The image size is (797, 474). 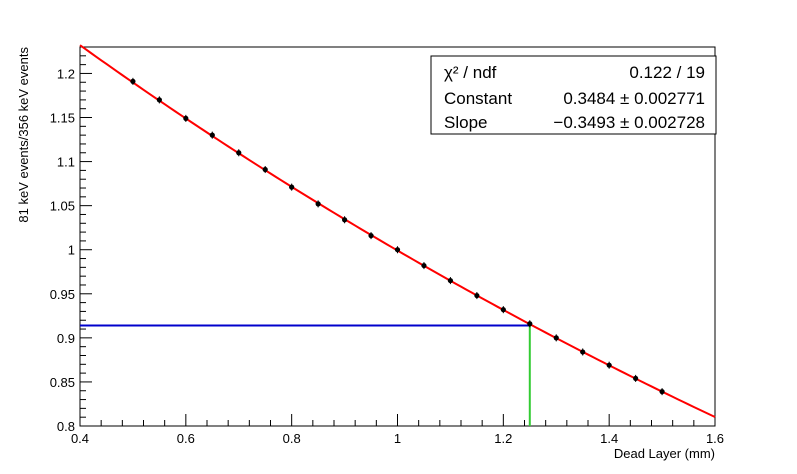 I want to click on x-tick-label: 1.6, so click(x=715, y=438).